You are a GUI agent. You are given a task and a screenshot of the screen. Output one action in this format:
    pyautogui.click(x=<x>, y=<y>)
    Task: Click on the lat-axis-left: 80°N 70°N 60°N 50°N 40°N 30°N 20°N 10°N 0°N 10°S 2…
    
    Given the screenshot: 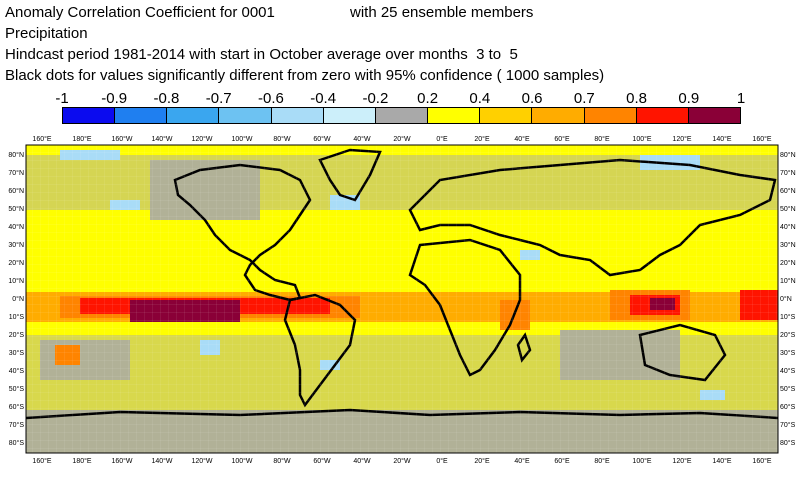 What is the action you would take?
    pyautogui.click(x=16, y=299)
    